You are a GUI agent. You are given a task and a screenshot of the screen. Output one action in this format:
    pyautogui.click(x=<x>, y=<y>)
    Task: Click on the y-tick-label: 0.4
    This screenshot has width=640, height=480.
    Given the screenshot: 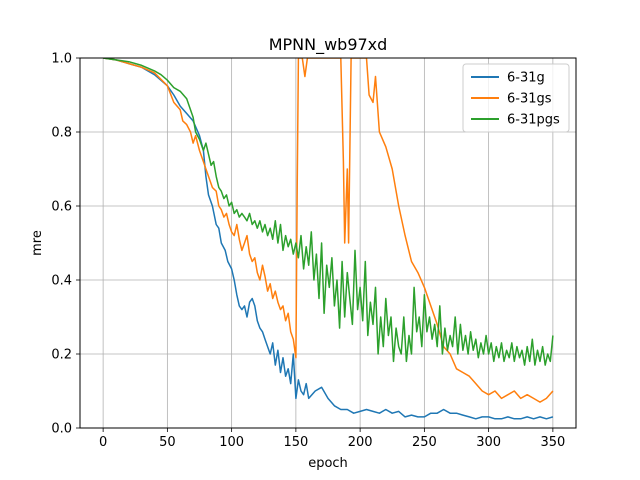 What is the action you would take?
    pyautogui.click(x=61, y=281)
    